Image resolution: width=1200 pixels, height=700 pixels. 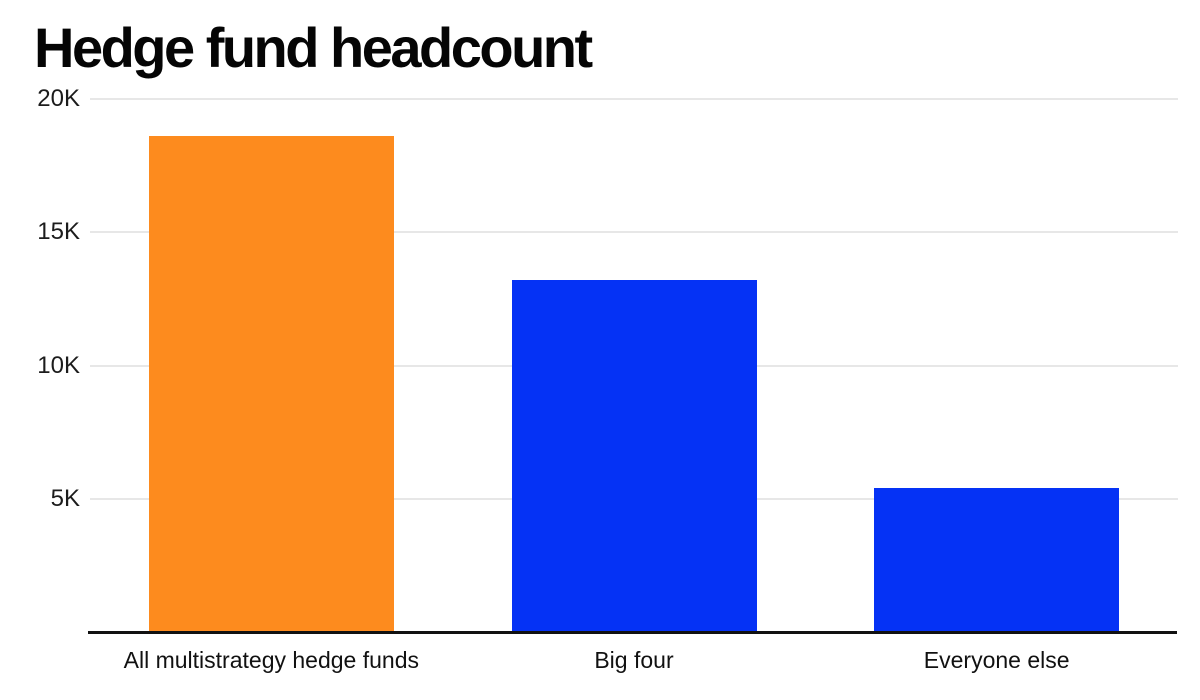 What do you see at coordinates (634, 660) in the screenshot?
I see `x-category-label-big-four: Big four` at bounding box center [634, 660].